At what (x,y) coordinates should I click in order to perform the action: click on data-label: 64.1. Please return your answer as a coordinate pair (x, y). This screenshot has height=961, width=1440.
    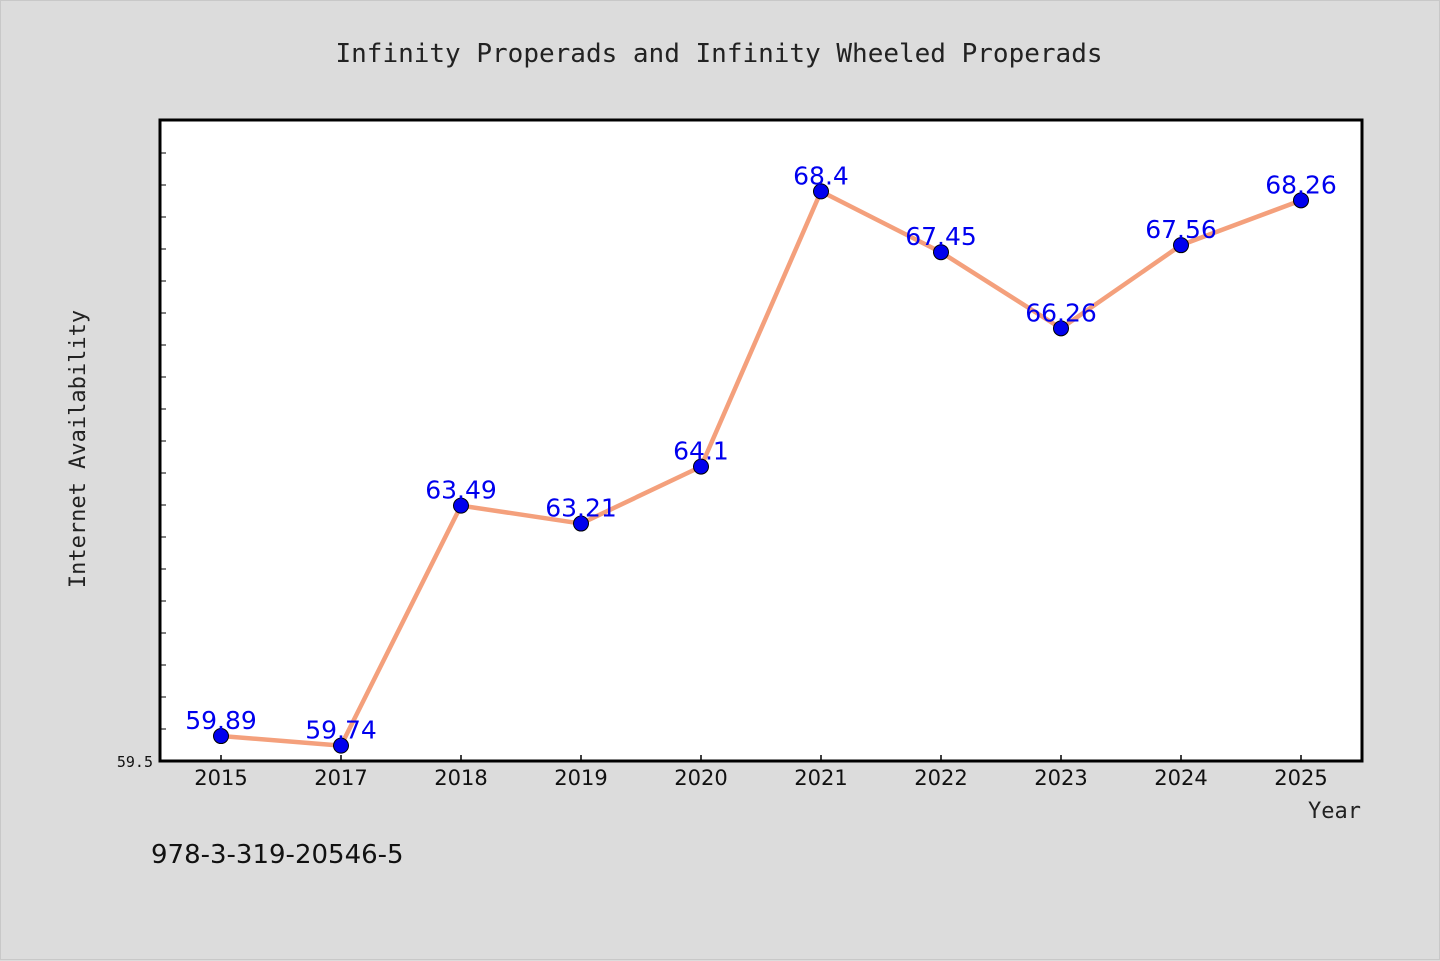
    Looking at the image, I should click on (701, 451).